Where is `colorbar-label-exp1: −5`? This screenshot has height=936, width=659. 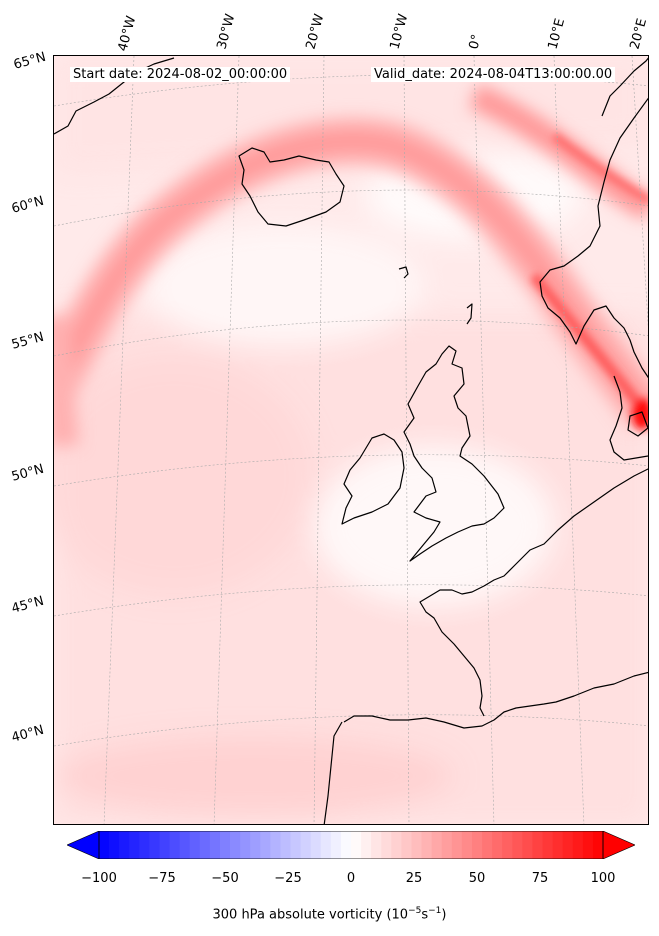 colorbar-label-exp1: −5 is located at coordinates (415, 911).